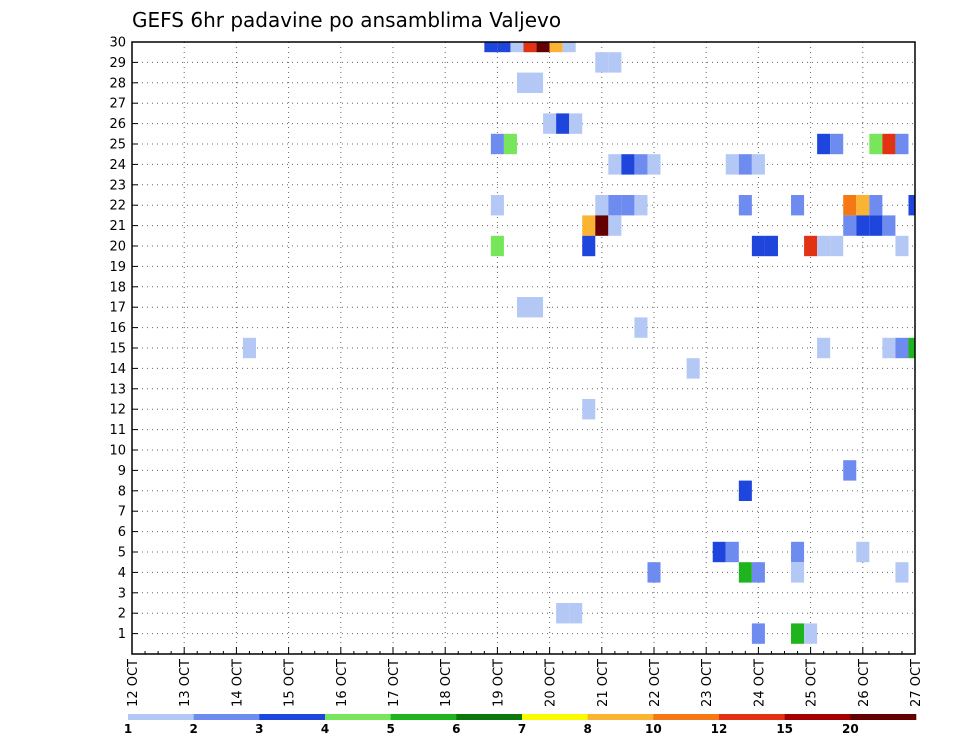  What do you see at coordinates (117, 206) in the screenshot?
I see `y-tick-label: 22` at bounding box center [117, 206].